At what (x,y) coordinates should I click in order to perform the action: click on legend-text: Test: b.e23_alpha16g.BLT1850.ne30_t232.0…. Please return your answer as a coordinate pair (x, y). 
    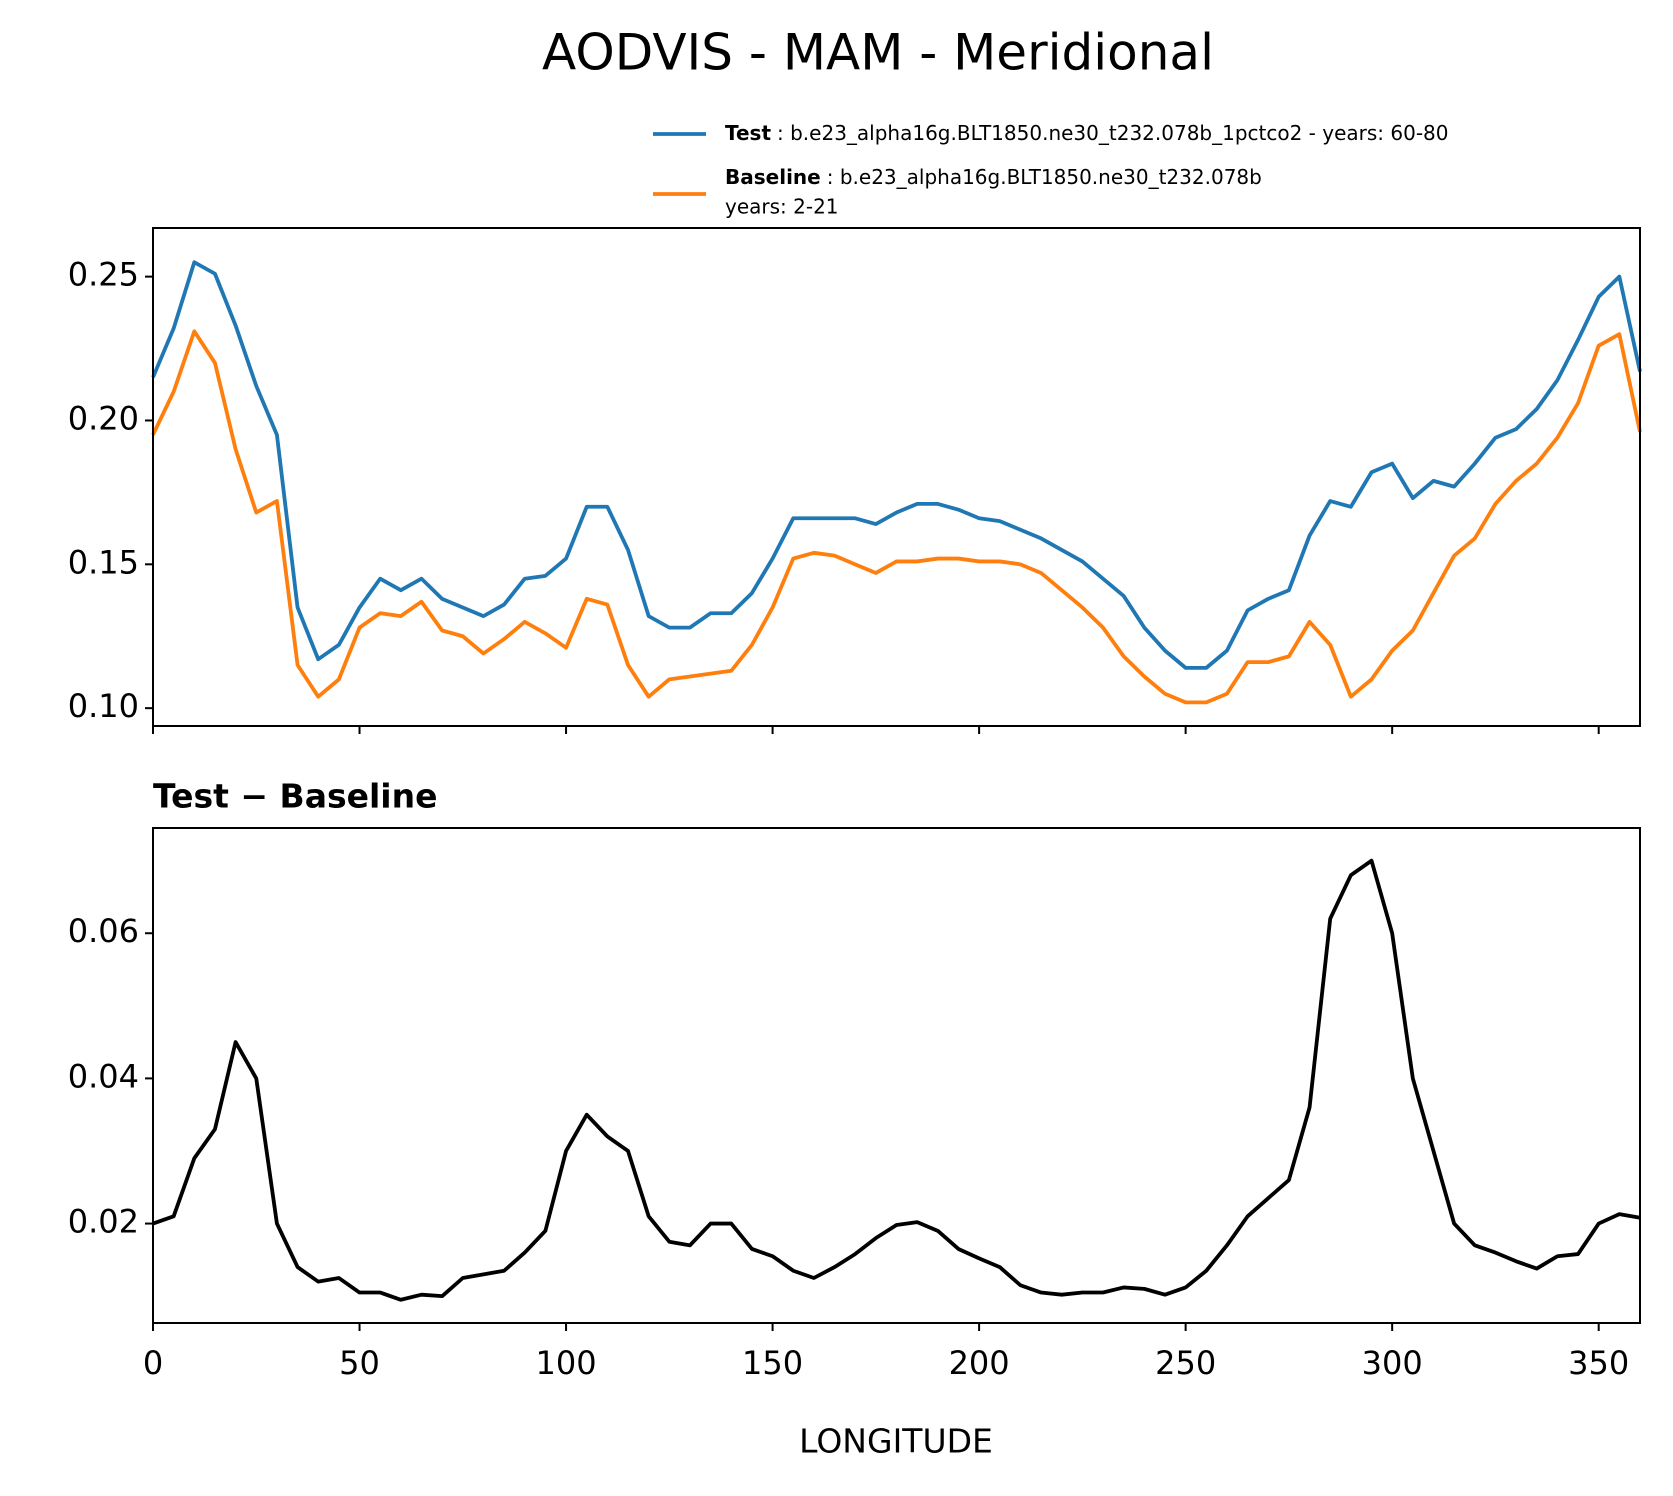
    Looking at the image, I should click on (1087, 133).